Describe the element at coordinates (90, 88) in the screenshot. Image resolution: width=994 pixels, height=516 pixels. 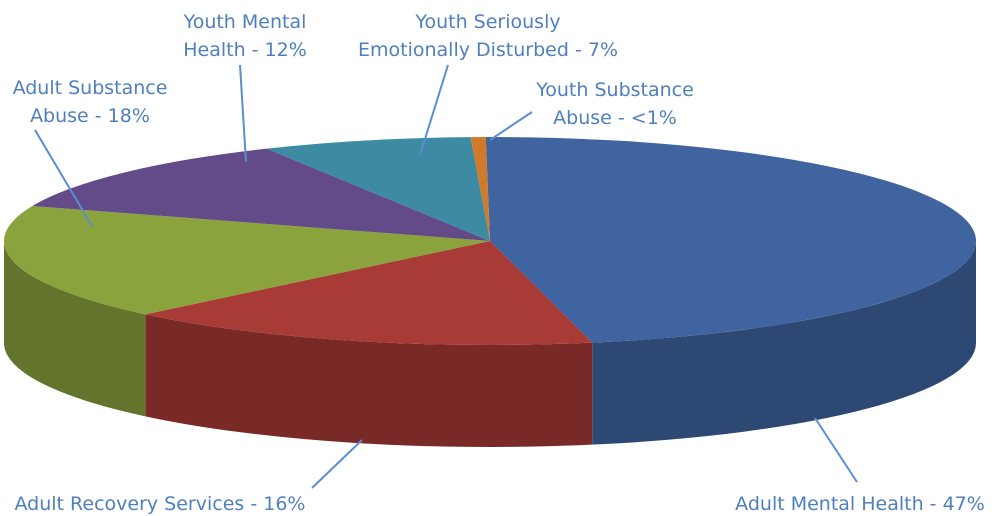
I see `slice-label-2-line-0: Adult Substance` at that location.